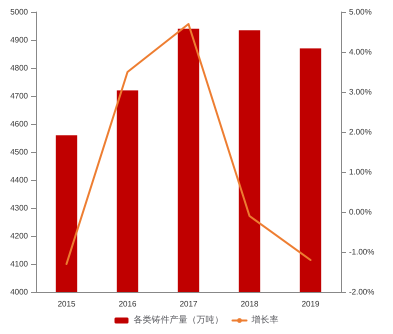  Describe the element at coordinates (360, 52) in the screenshot. I see `y2-tick-label: 4.00%` at that location.